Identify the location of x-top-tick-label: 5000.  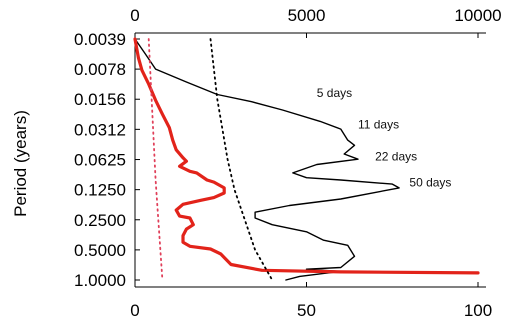
(307, 15).